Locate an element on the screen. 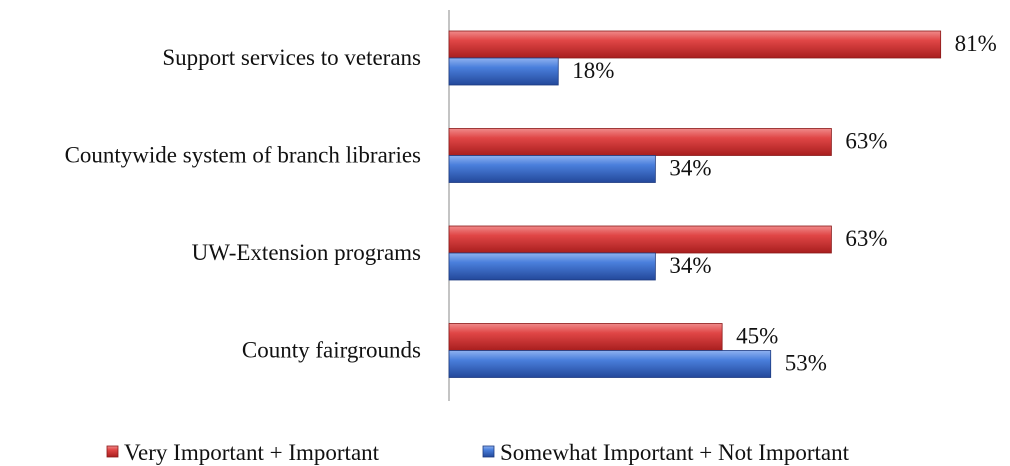 The image size is (1010, 466). value-label-very-important-countywide-system-of-branch-libraries: 63% is located at coordinates (866, 141).